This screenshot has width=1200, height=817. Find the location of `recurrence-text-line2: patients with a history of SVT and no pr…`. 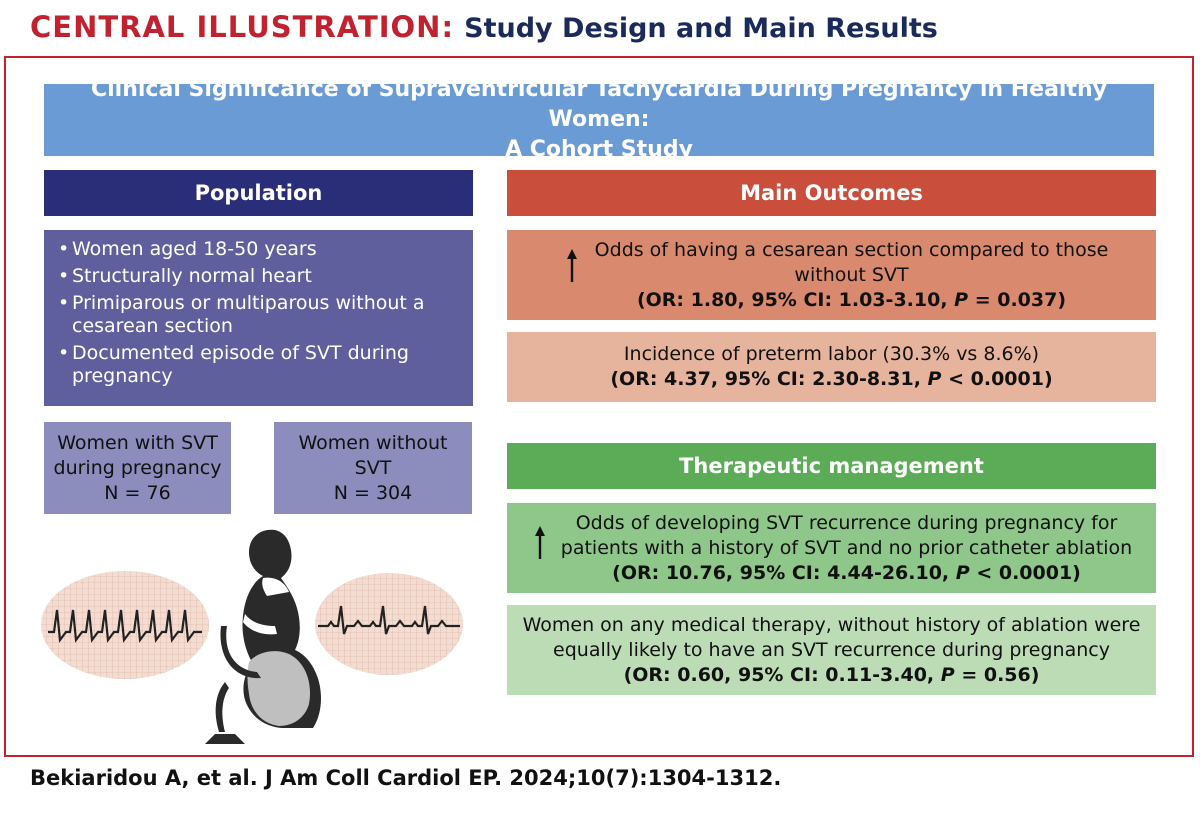

recurrence-text-line2: patients with a history of SVT and no pr… is located at coordinates (846, 547).